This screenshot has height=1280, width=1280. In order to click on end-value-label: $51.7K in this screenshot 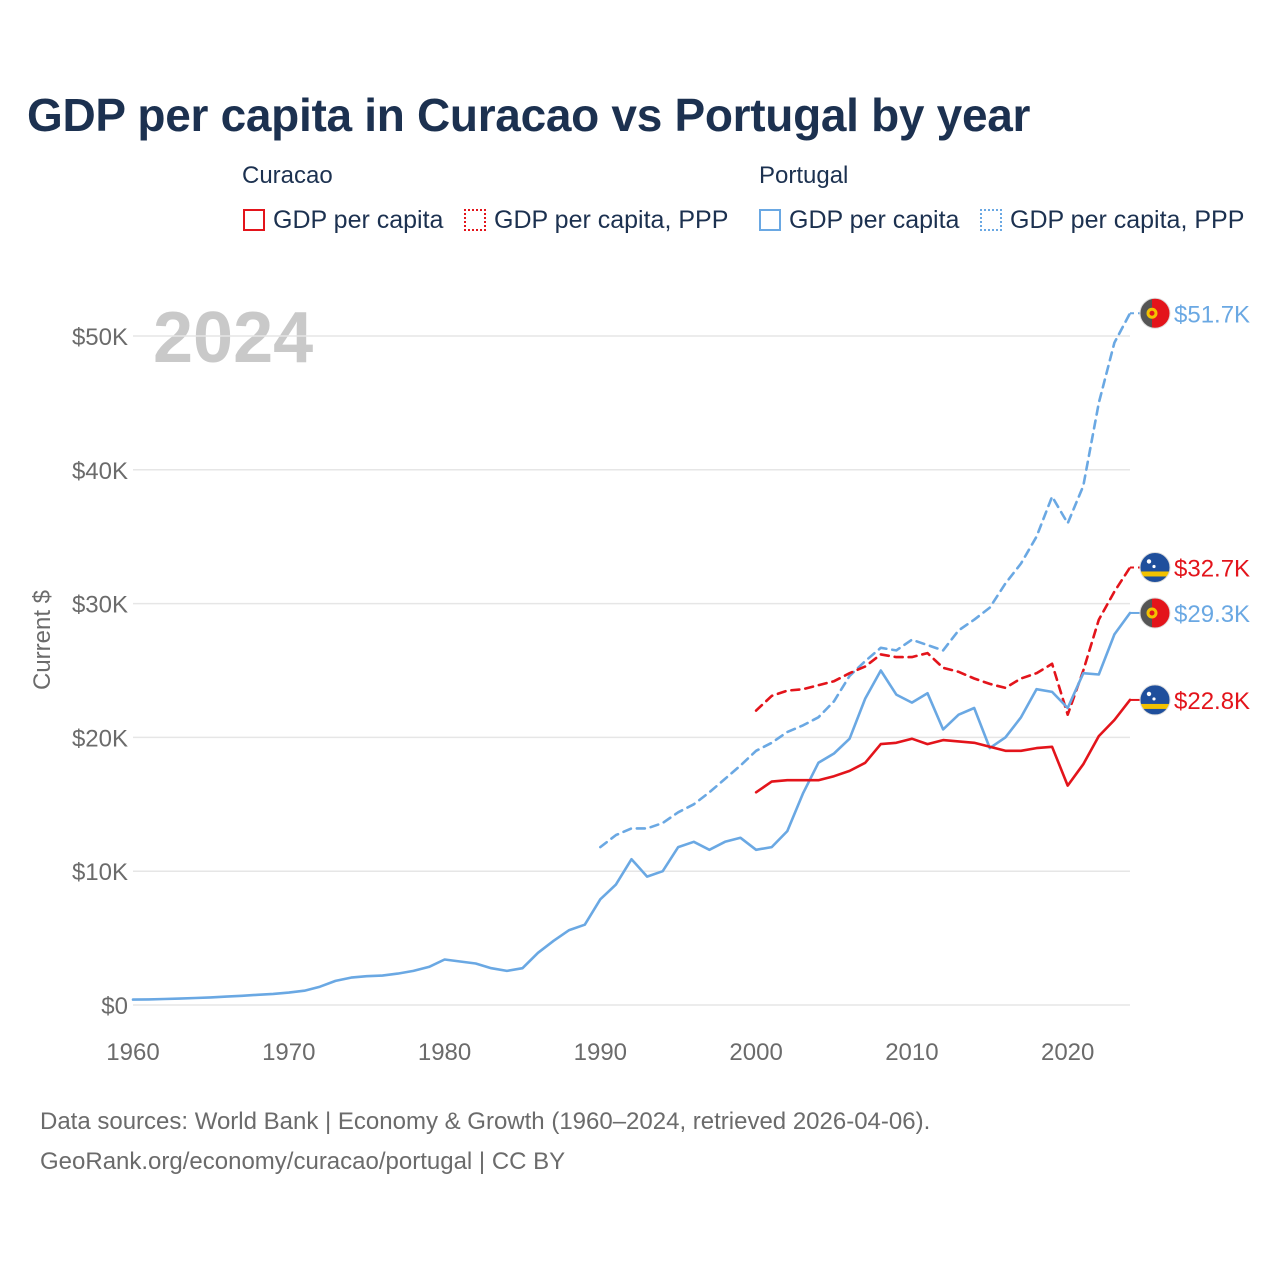, I will do `click(1212, 314)`.